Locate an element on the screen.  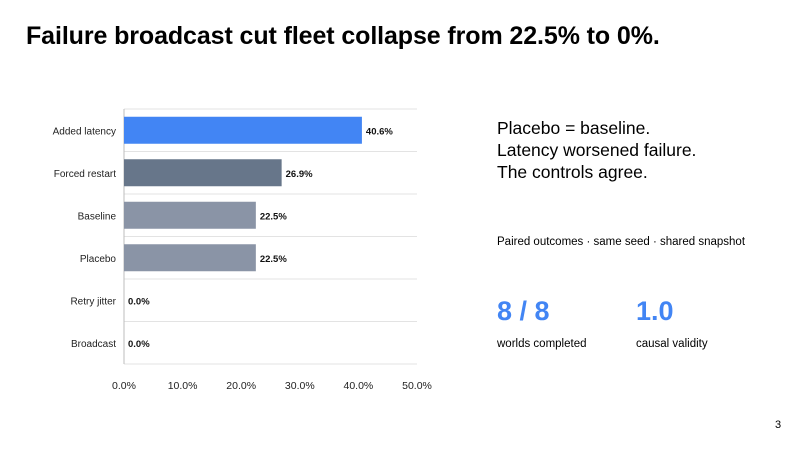
metric-worlds: 8 / 8 worlds completed is located at coordinates (541, 322).